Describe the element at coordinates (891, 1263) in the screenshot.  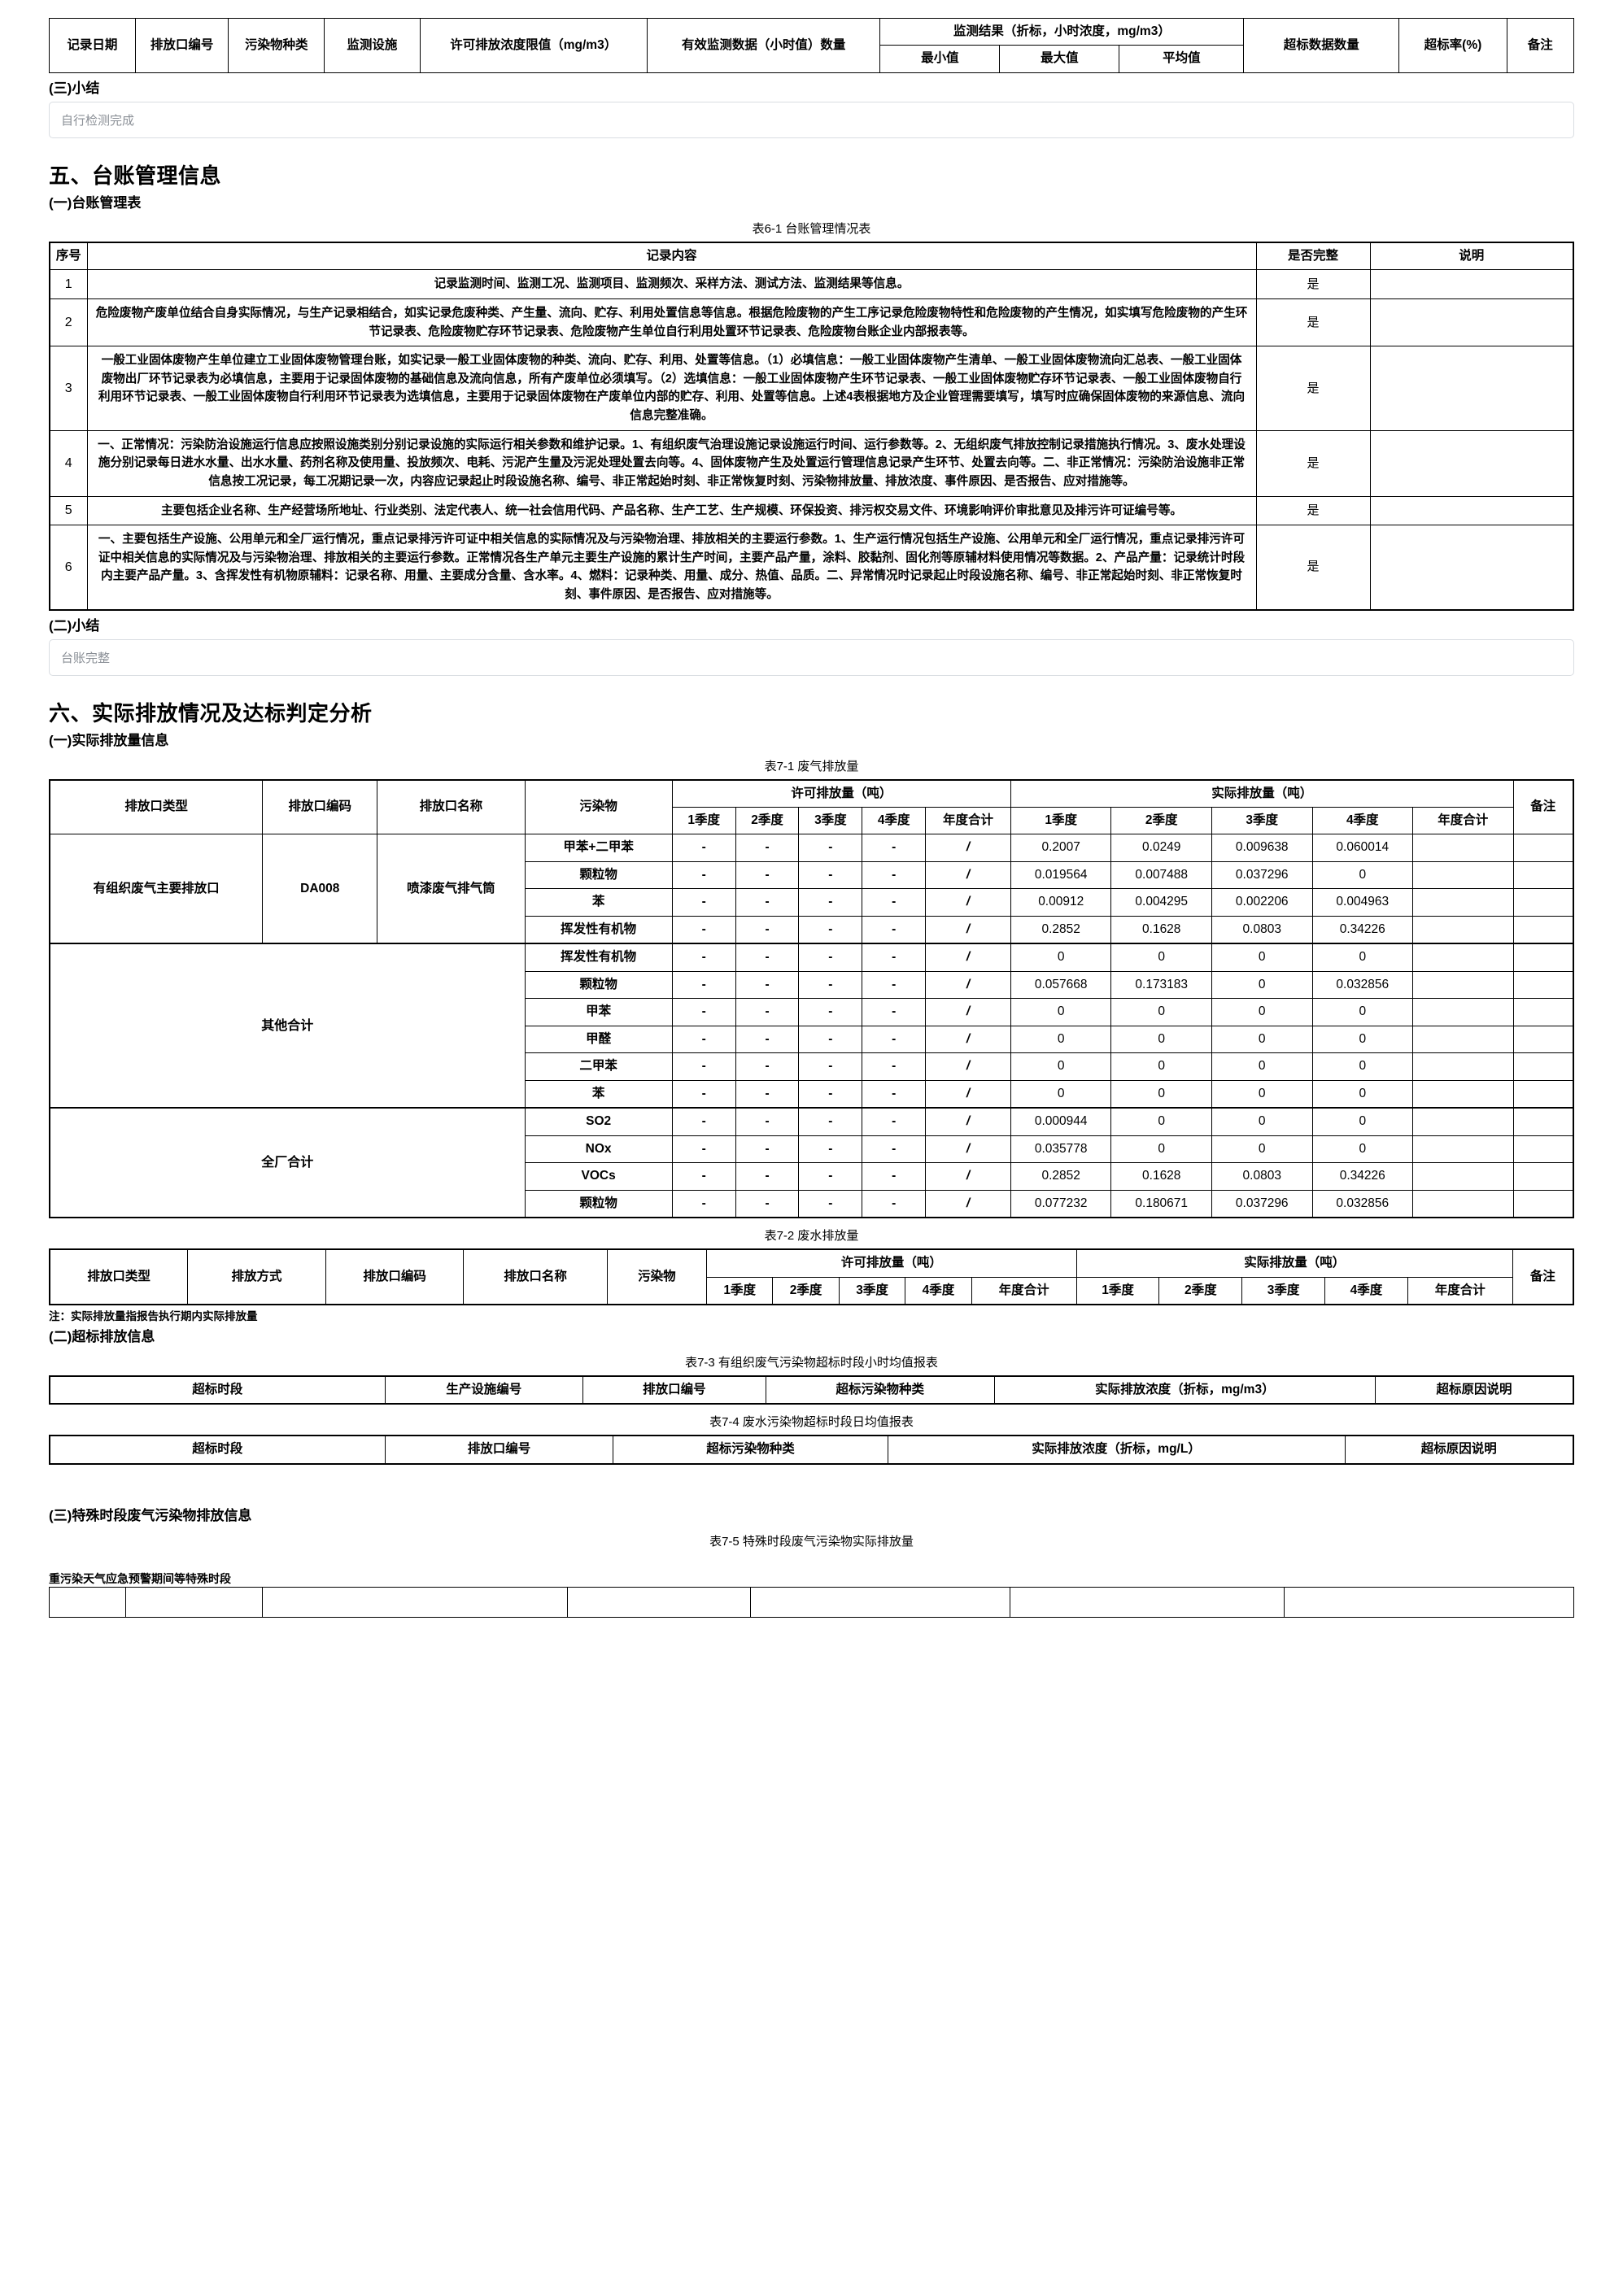
I see `col-group-permitted-emission: 许可排放量（吨）` at that location.